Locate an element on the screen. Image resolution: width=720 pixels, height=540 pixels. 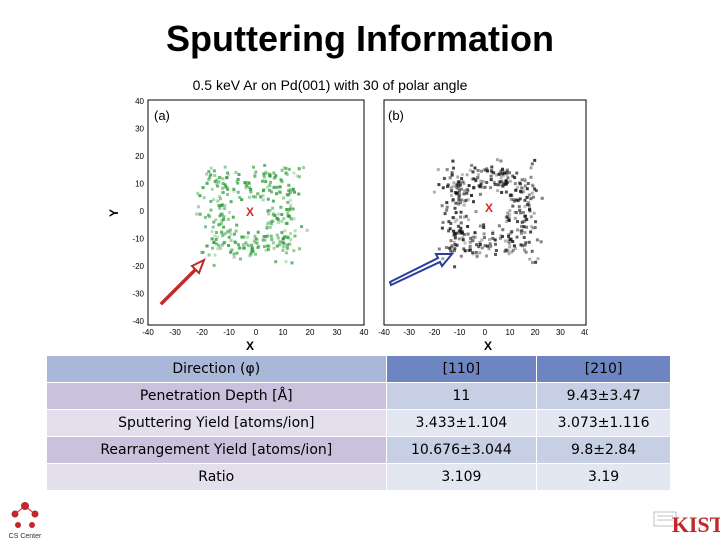
tick-label: 10 is located at coordinates (510, 332).